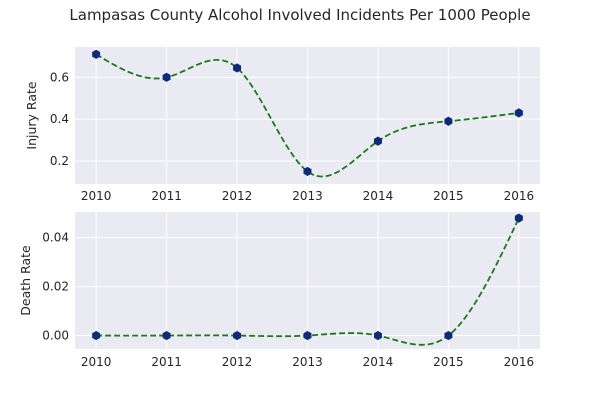 This screenshot has width=600, height=400. I want to click on injury-y-tick-label: 0.6, so click(59, 77).